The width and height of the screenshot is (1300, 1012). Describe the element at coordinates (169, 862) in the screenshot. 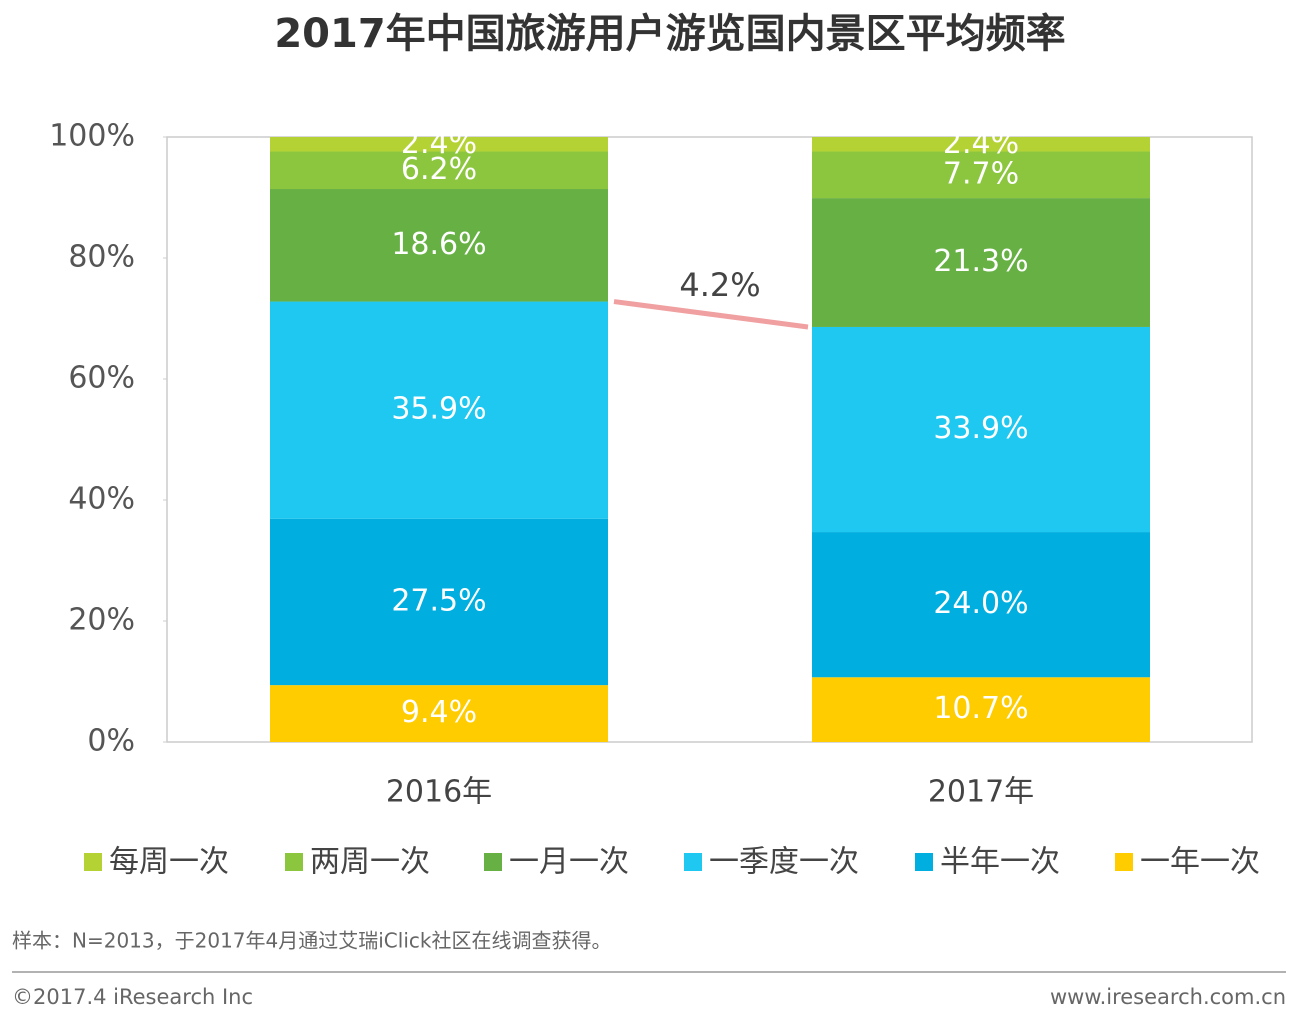

I see `legend-label: 每周一次` at that location.